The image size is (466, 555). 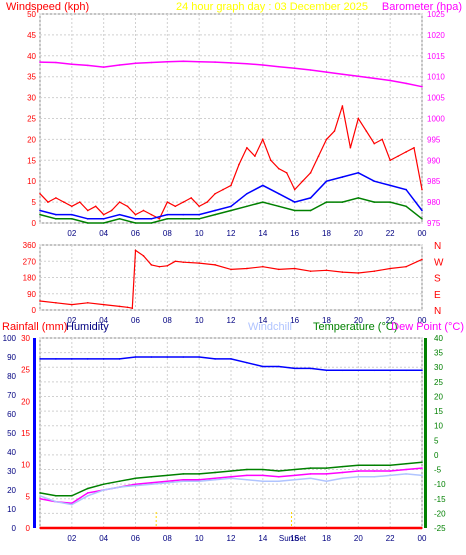 I want to click on temp-y-tick: 15, so click(x=438, y=411).